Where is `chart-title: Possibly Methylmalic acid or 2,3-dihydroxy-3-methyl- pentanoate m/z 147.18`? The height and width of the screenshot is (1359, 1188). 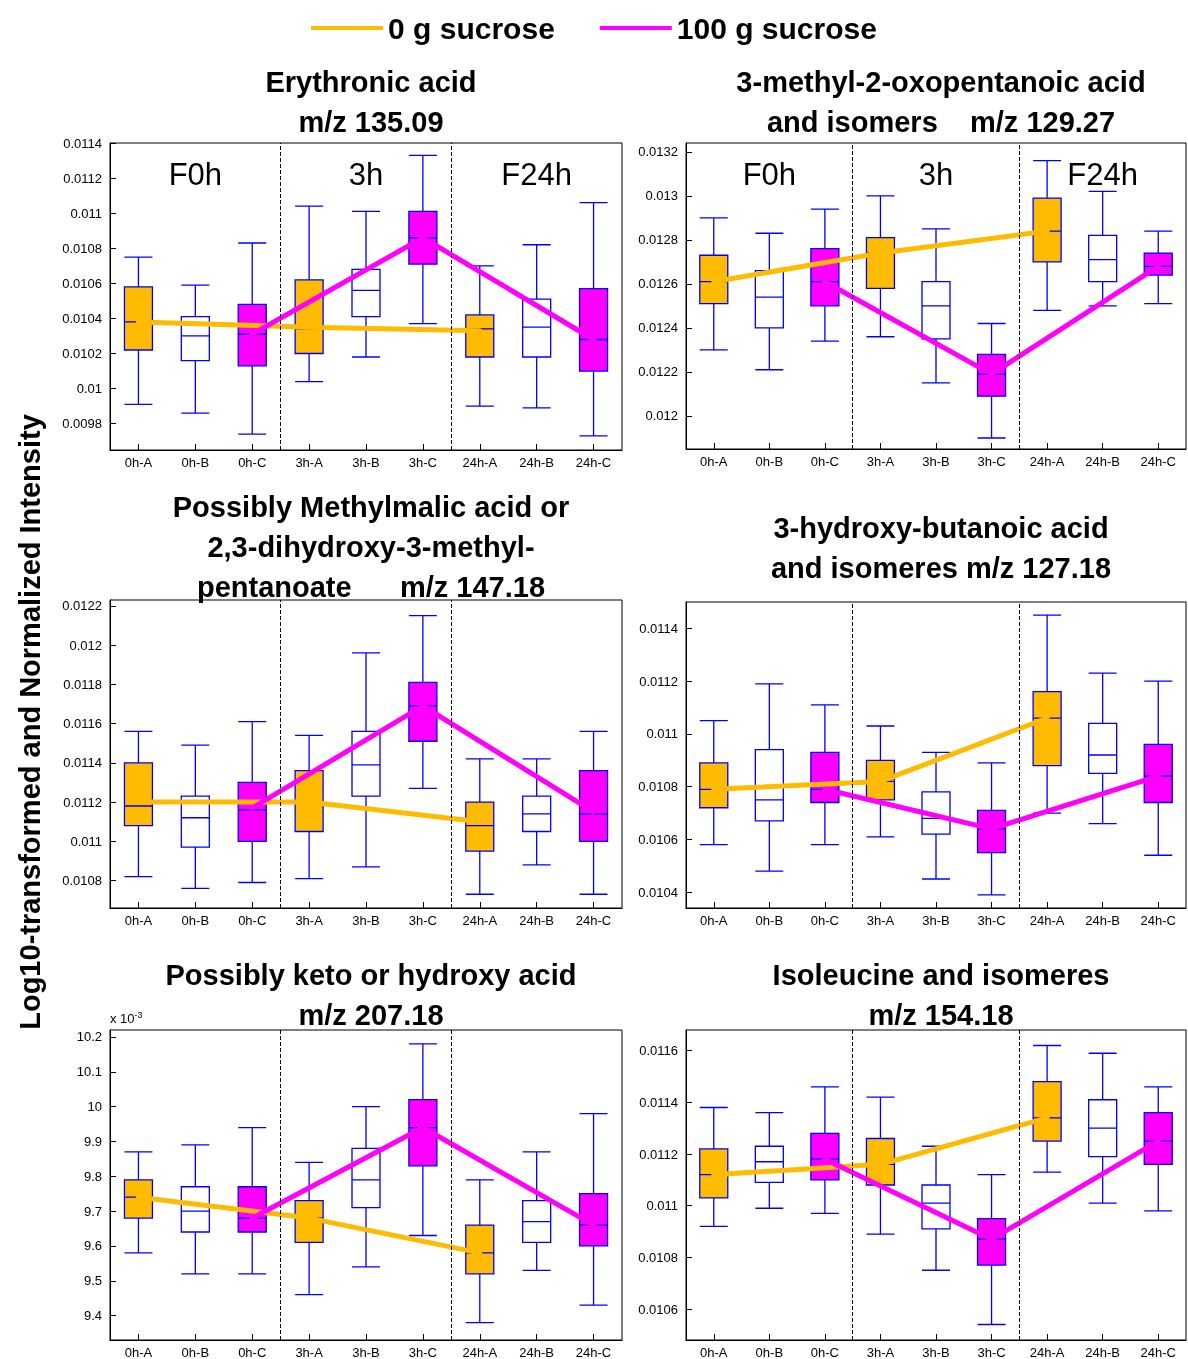
chart-title: Possibly Methylmalic acid or 2,3-dihydroxy-3-methyl- pentanoate m/z 147.18 is located at coordinates (371, 547).